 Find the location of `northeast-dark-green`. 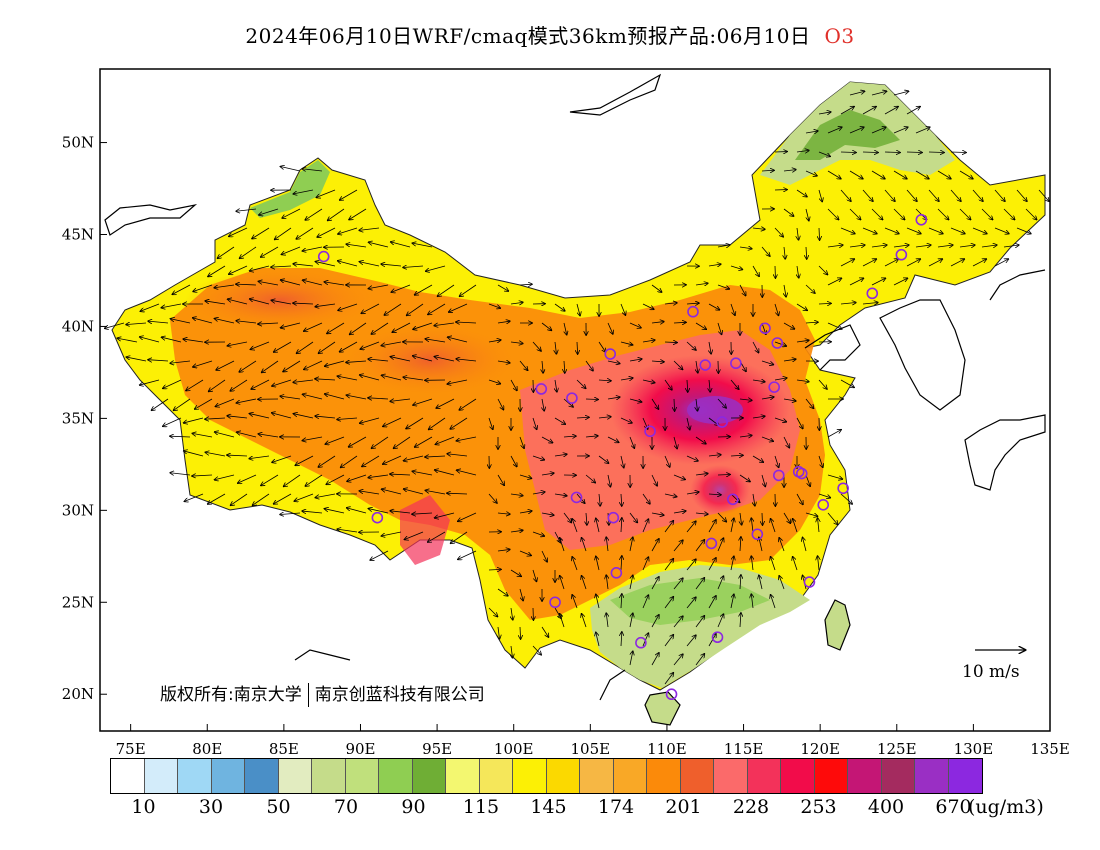

northeast-dark-green is located at coordinates (847, 135).